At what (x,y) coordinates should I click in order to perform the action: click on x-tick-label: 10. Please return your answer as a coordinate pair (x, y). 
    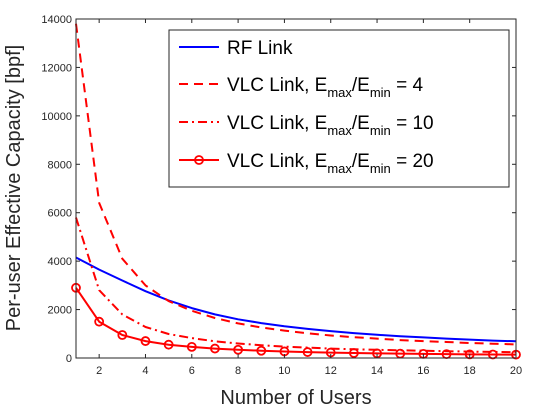
    Looking at the image, I should click on (284, 371).